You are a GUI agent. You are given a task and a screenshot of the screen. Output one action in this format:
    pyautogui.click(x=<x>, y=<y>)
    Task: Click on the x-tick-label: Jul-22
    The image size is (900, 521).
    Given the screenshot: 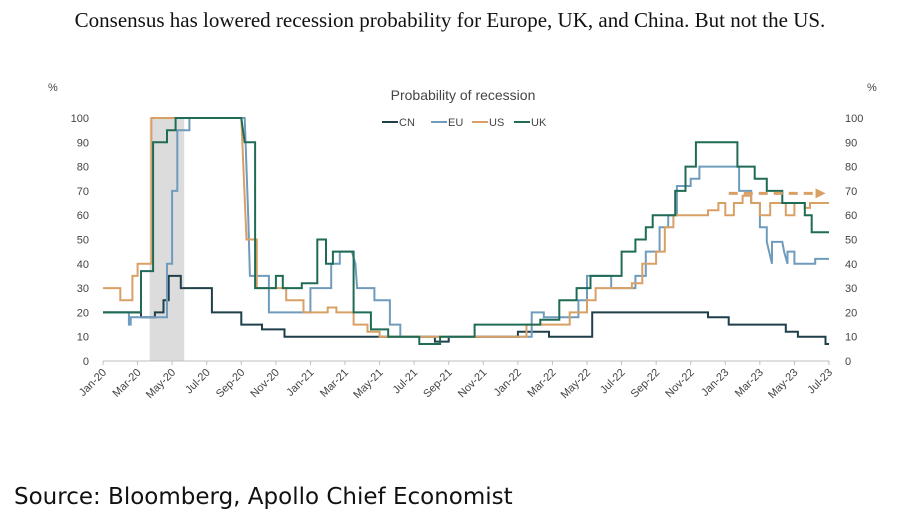 What is the action you would take?
    pyautogui.click(x=613, y=382)
    